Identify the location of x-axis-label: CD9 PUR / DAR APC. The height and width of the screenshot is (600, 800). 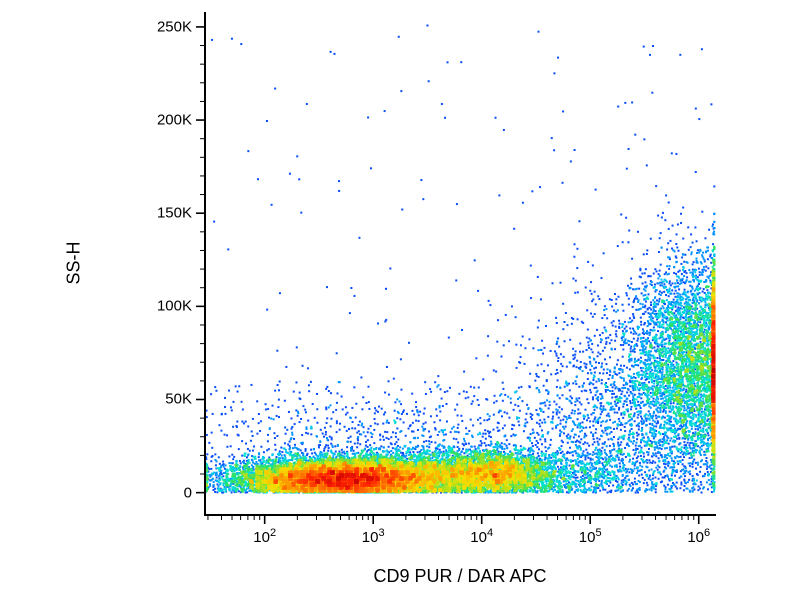
(460, 576).